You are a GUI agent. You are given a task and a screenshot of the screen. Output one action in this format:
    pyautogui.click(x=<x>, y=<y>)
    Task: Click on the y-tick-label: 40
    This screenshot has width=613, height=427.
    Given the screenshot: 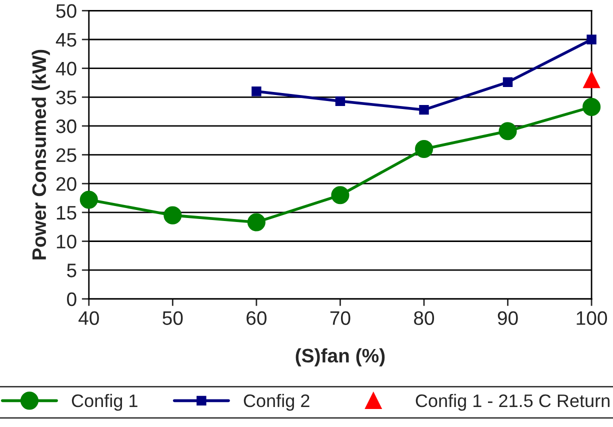 What is the action you would take?
    pyautogui.click(x=66, y=69)
    